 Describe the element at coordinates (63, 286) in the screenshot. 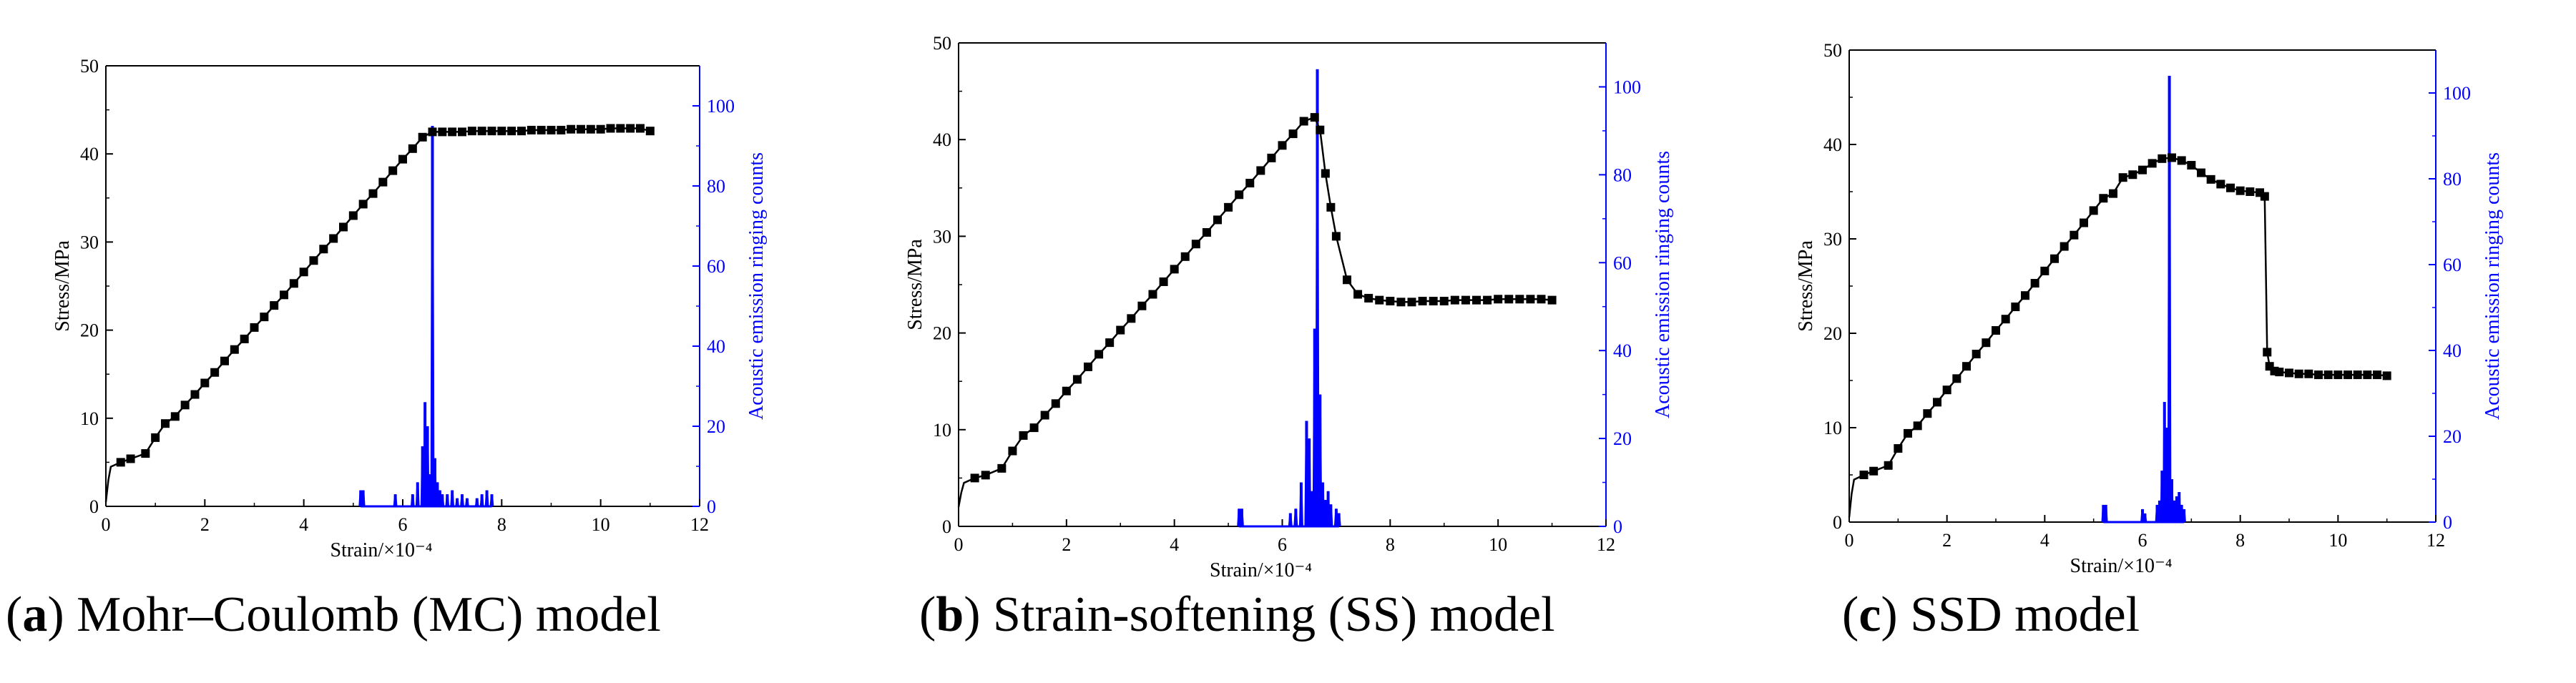

I see `y-axis-label: Stress/MPa` at that location.